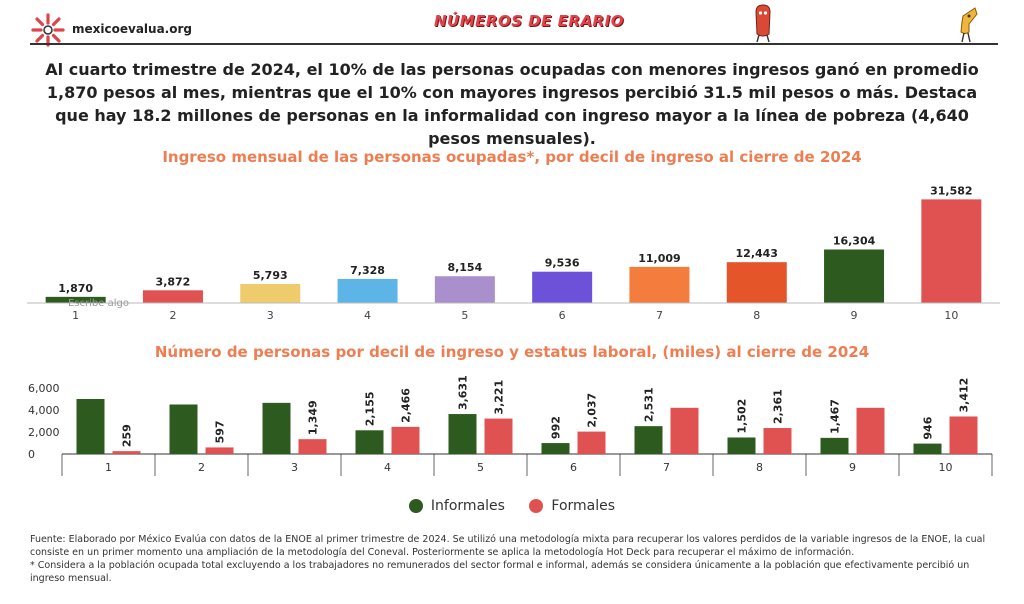 The width and height of the screenshot is (1024, 604). I want to click on income-value-label-7: 11,009, so click(659, 258).